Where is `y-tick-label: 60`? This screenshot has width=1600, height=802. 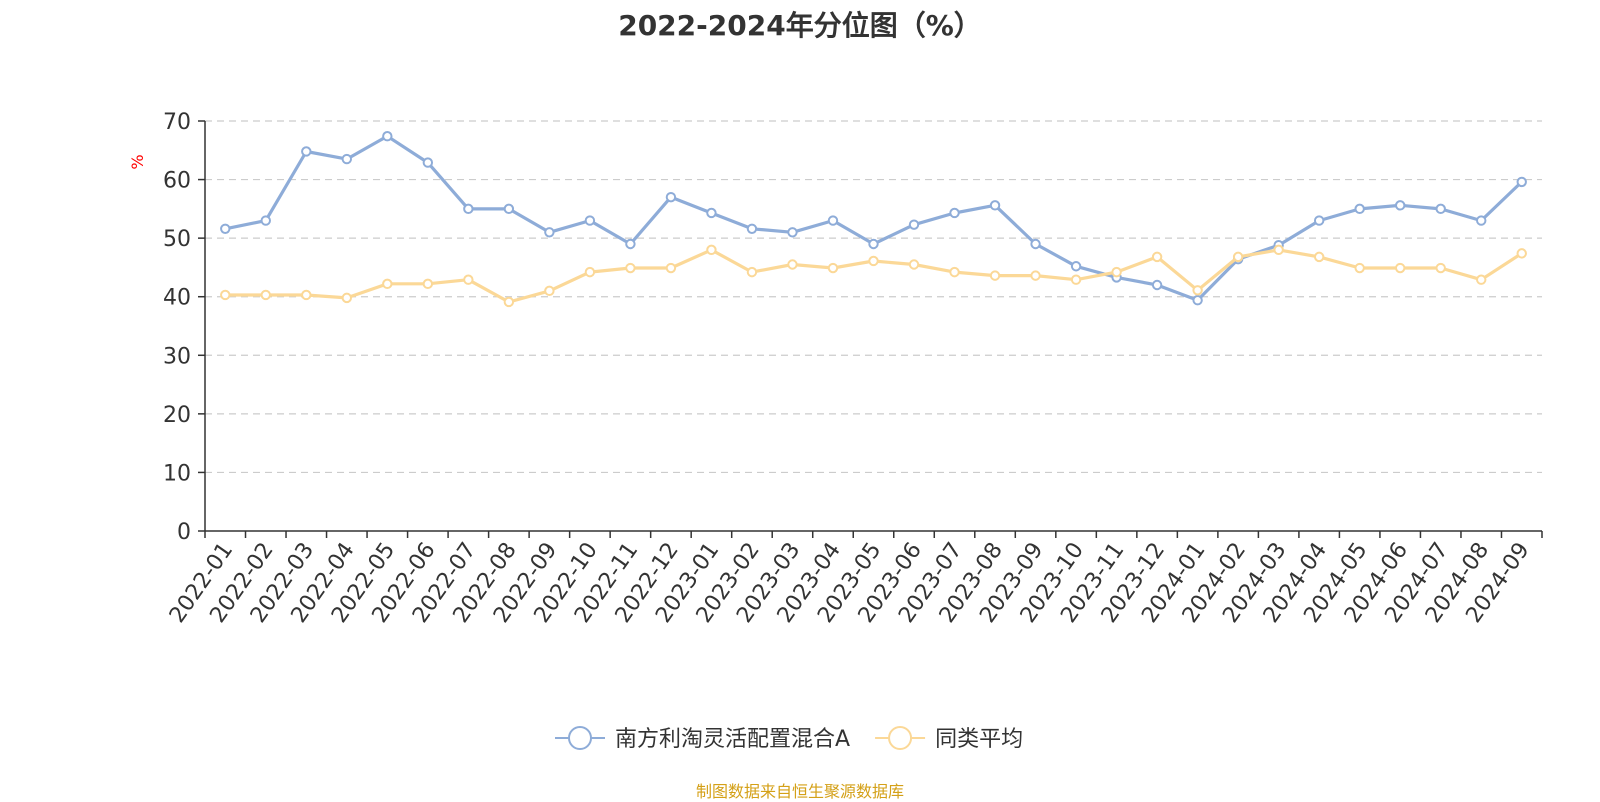
y-tick-label: 60 is located at coordinates (177, 181).